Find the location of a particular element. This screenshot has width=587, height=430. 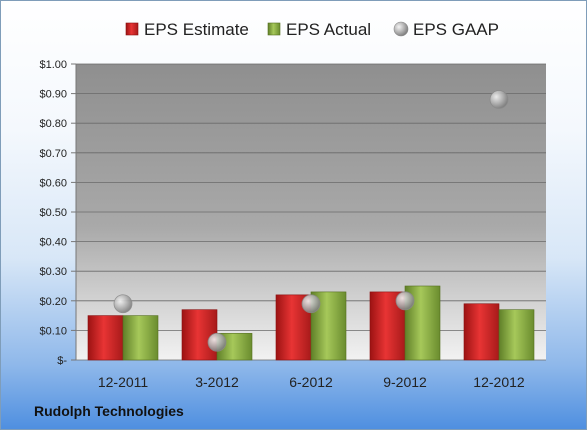

x-tick-label: 6-2012 is located at coordinates (311, 382).